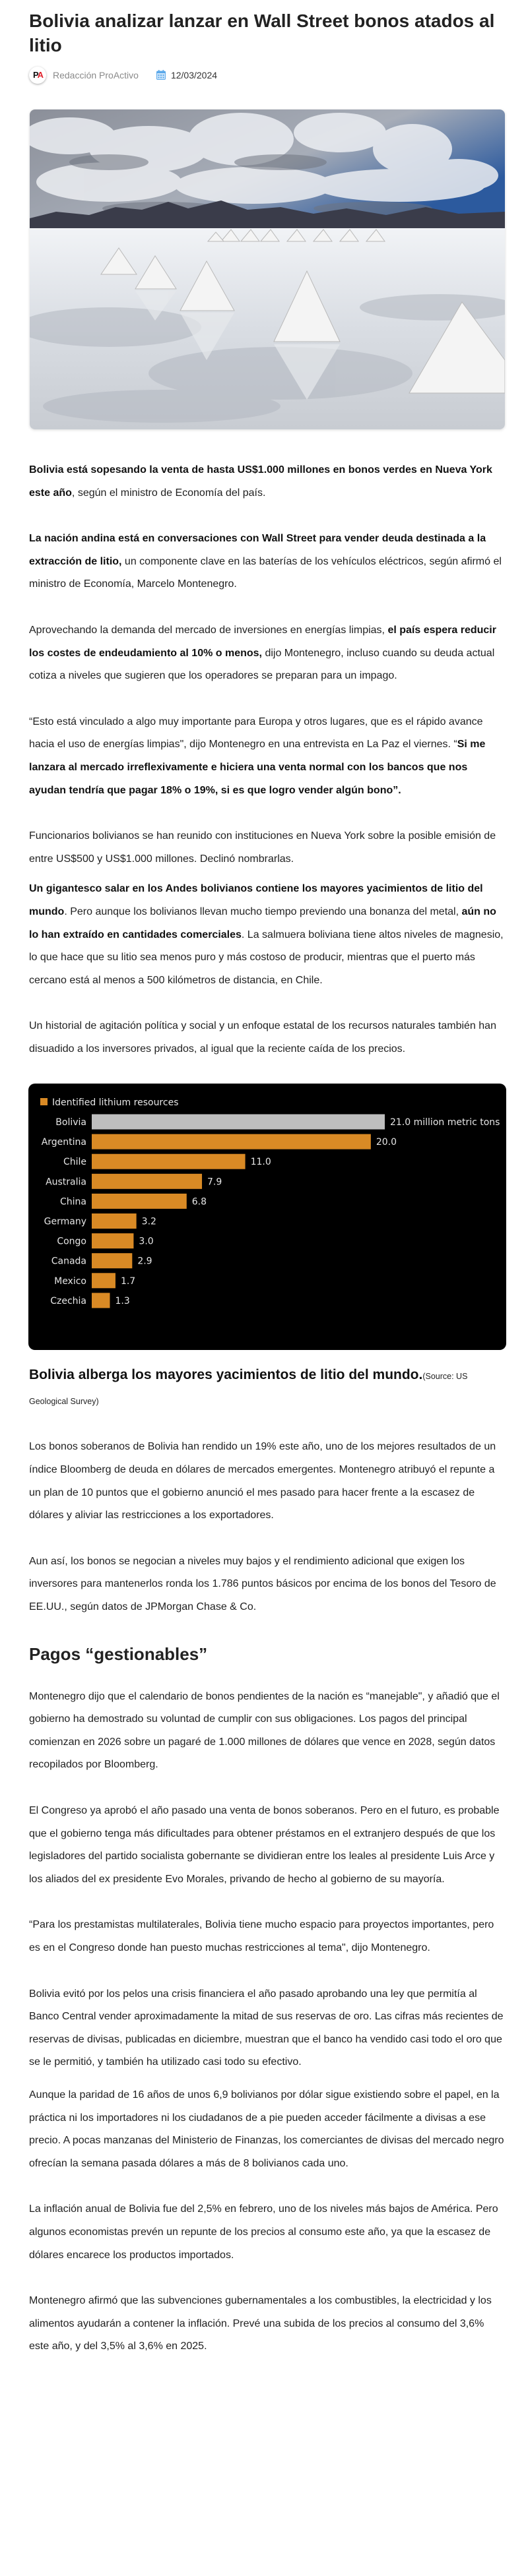  Describe the element at coordinates (147, 1182) in the screenshot. I see `bar-australia` at that location.